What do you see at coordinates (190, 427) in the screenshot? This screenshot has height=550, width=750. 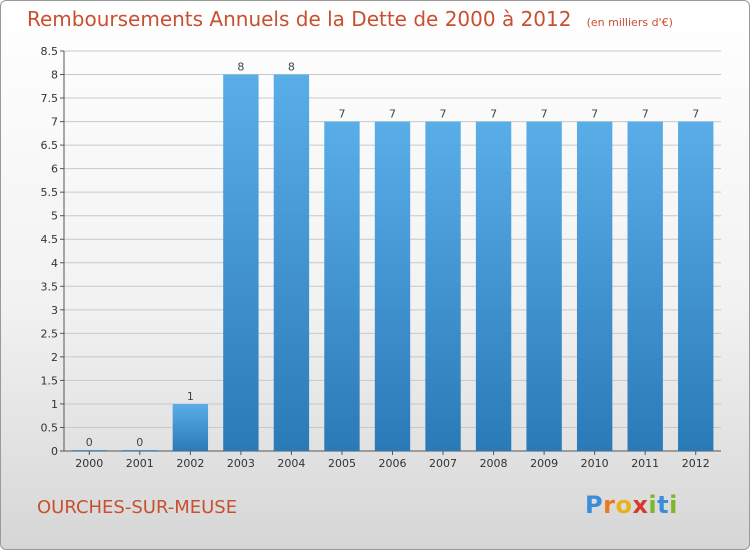 I see `bar-2002` at bounding box center [190, 427].